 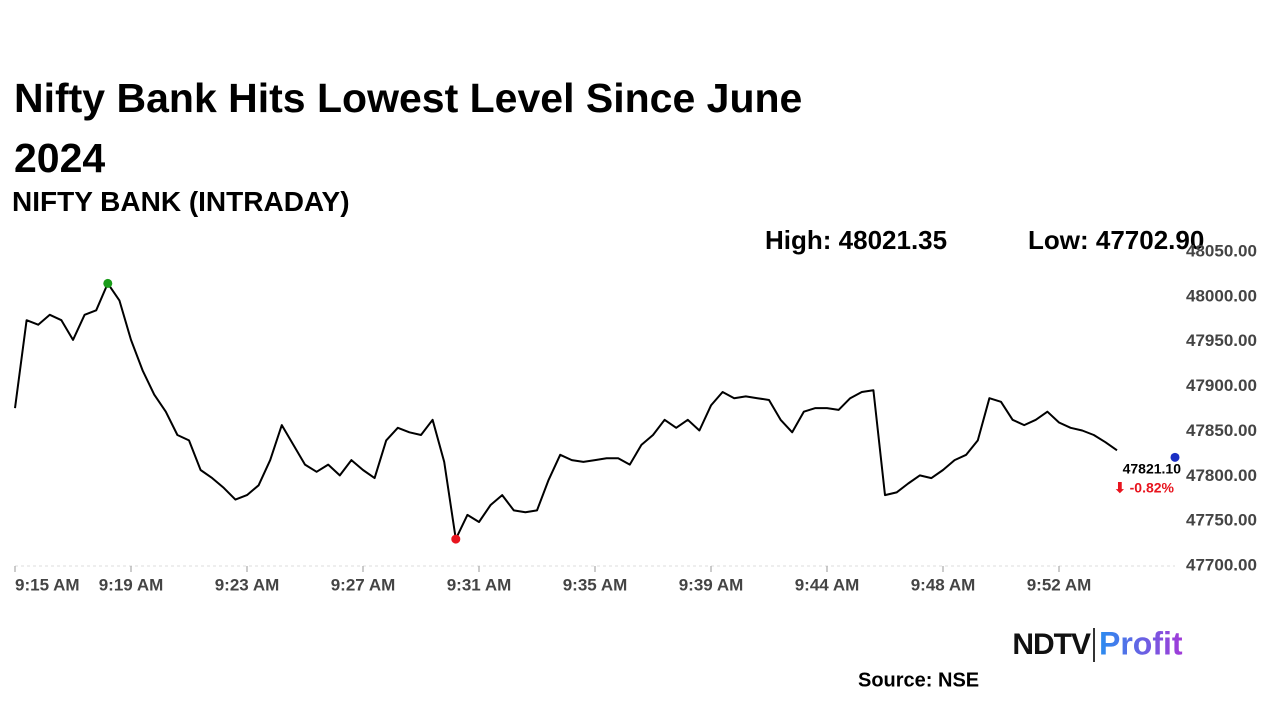 I want to click on x-tick-label: 9:35 AM, so click(x=595, y=584).